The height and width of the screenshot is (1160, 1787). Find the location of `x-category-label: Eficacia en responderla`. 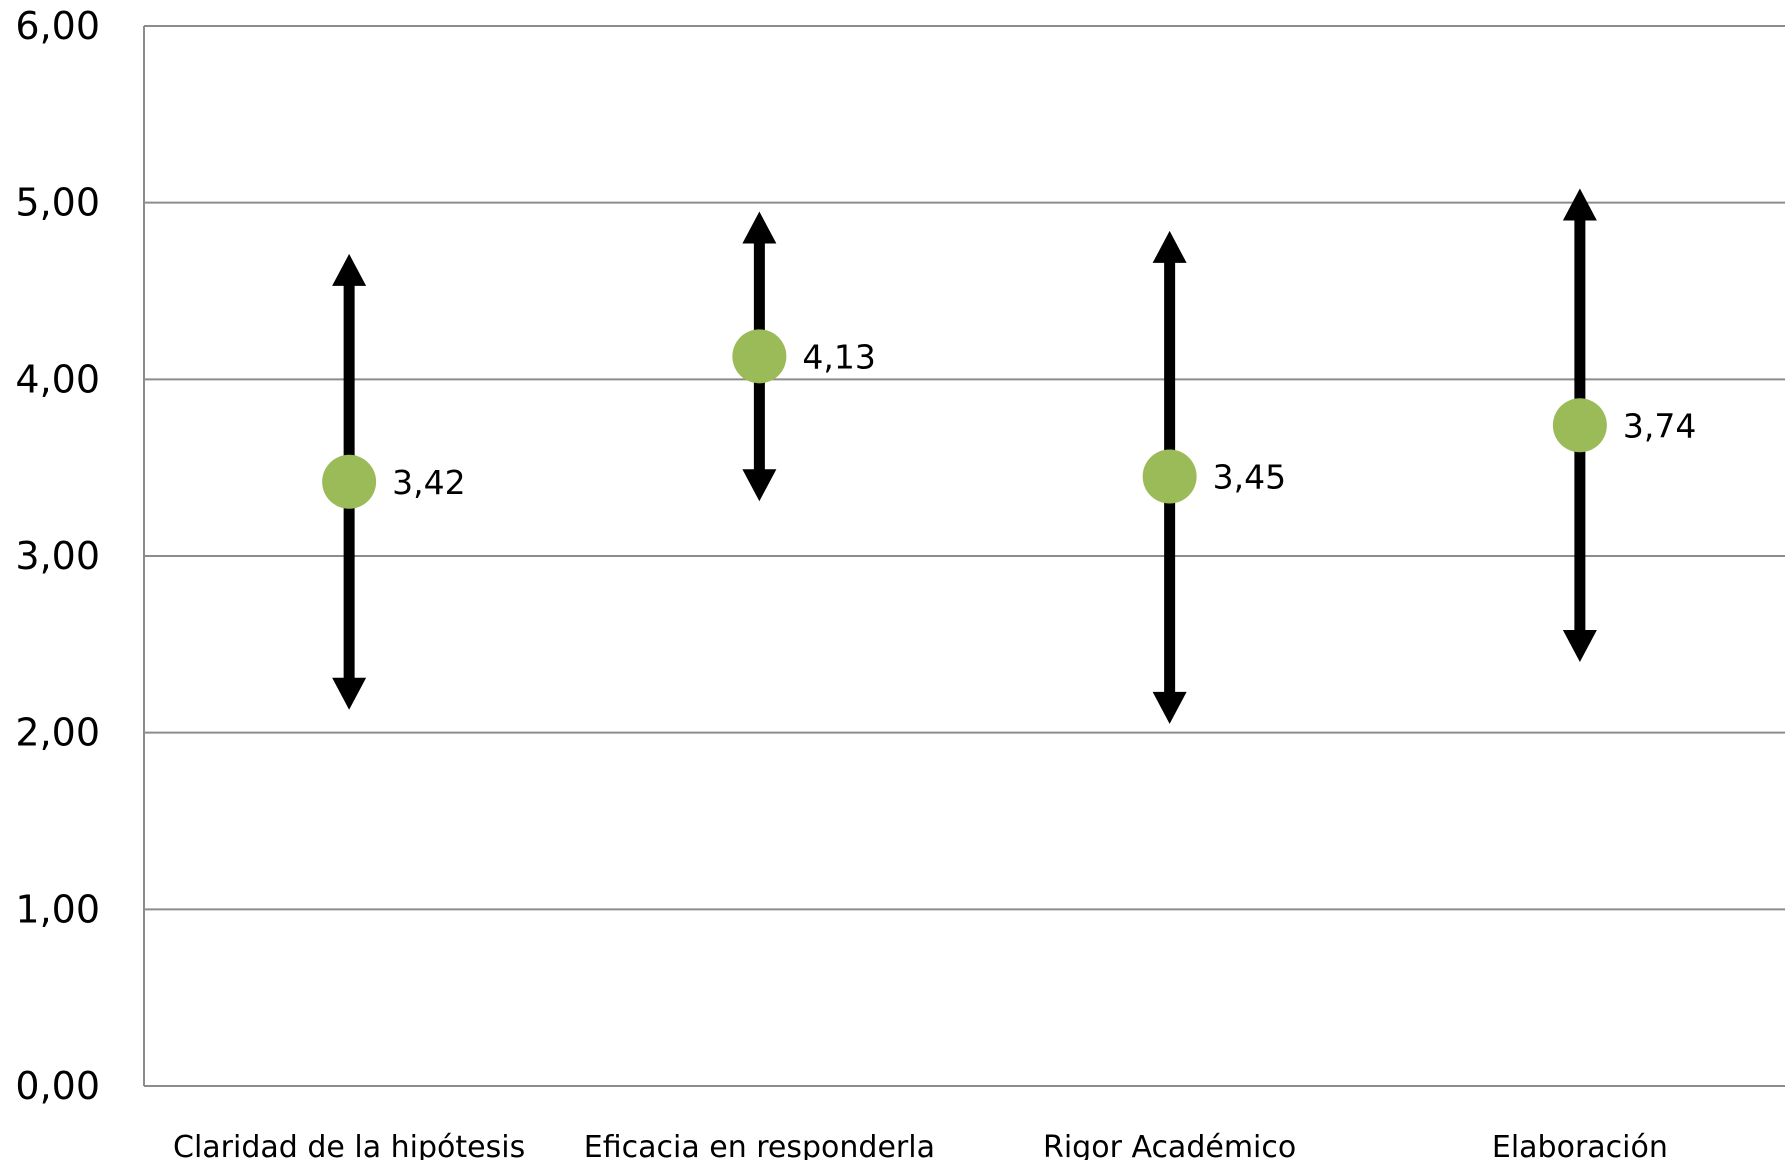

x-category-label: Eficacia en responderla is located at coordinates (759, 1145).